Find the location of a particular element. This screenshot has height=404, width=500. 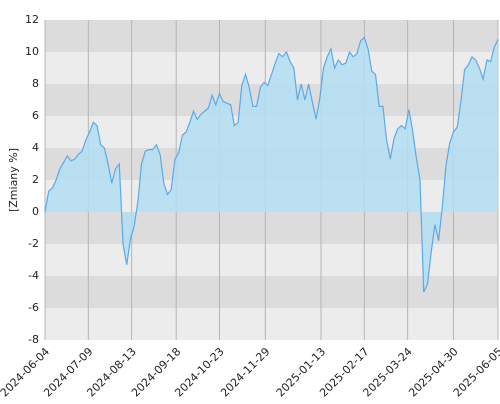

y-tick-label: -4 is located at coordinates (33, 275).